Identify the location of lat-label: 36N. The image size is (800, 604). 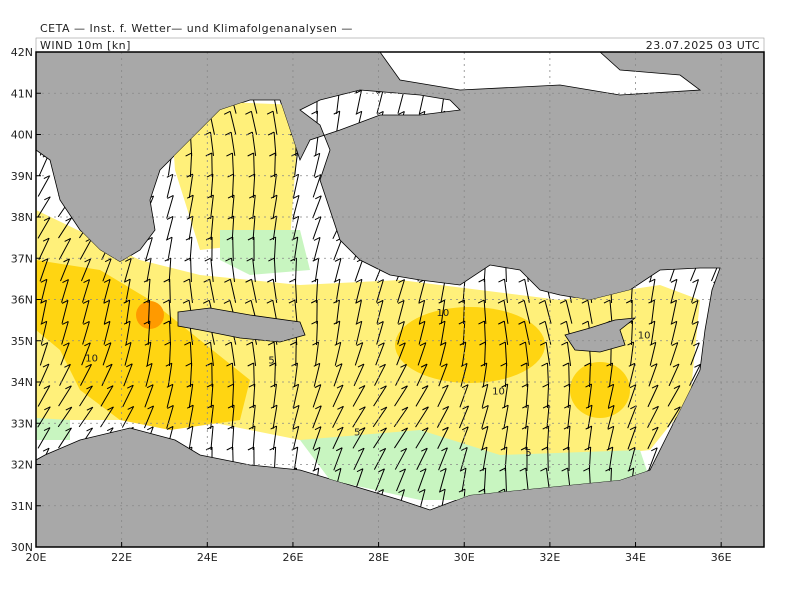
(22, 300).